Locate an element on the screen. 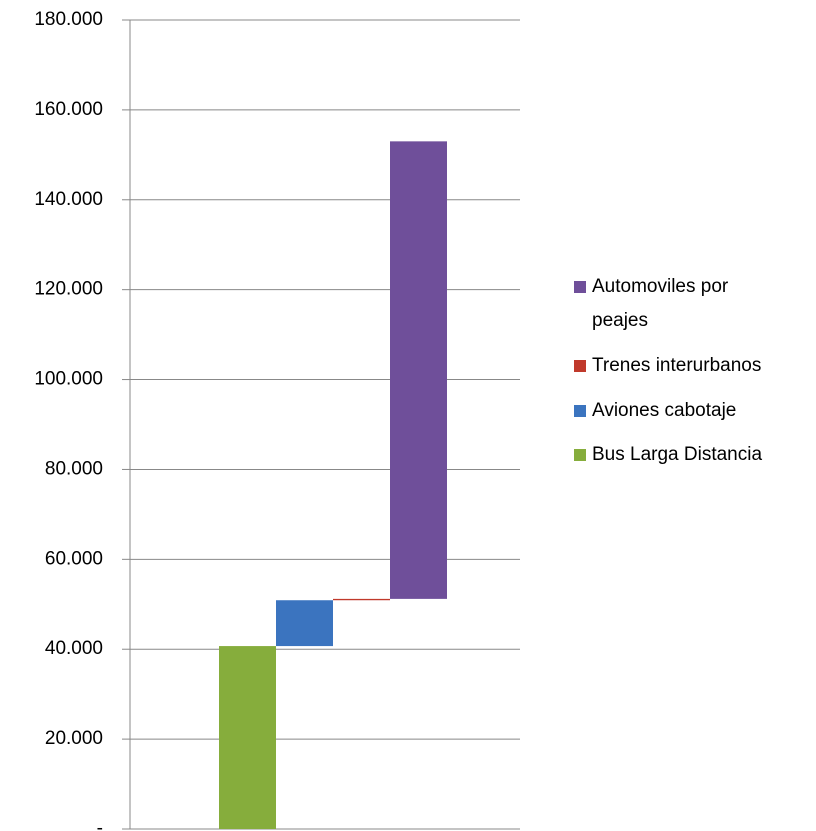  legend-label: Aviones cabotaje is located at coordinates (664, 410).